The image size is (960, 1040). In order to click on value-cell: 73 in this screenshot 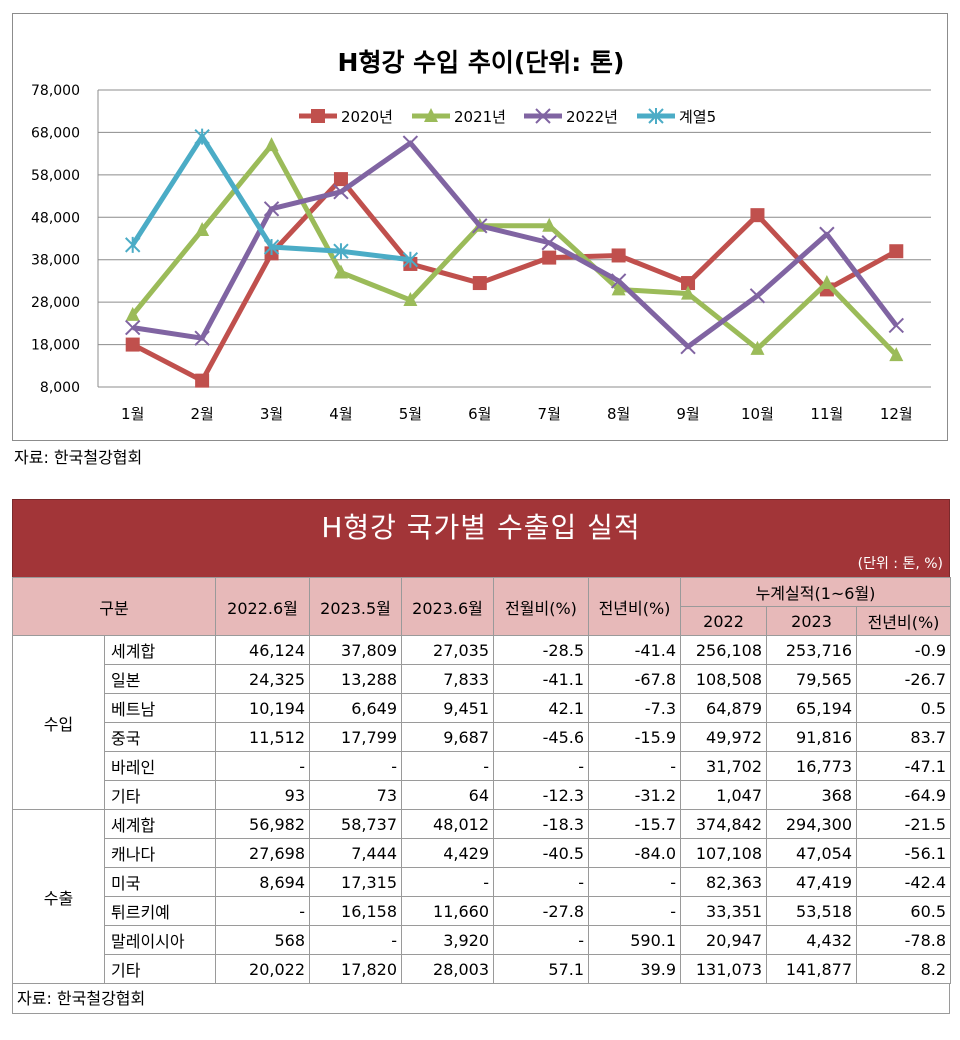, I will do `click(356, 795)`.